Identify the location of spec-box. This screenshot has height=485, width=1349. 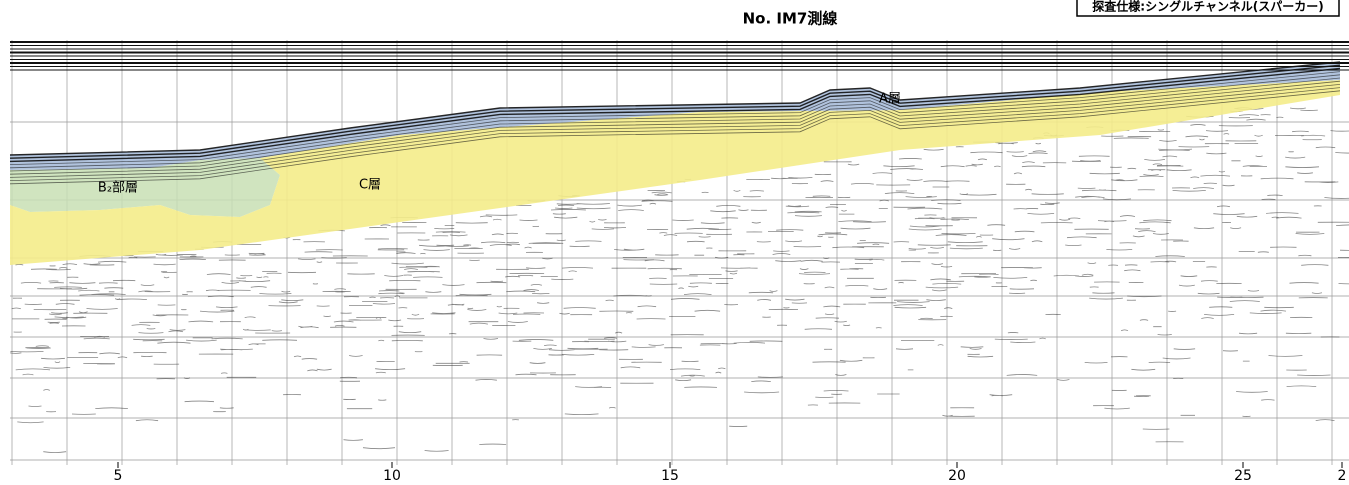
(1208, 8).